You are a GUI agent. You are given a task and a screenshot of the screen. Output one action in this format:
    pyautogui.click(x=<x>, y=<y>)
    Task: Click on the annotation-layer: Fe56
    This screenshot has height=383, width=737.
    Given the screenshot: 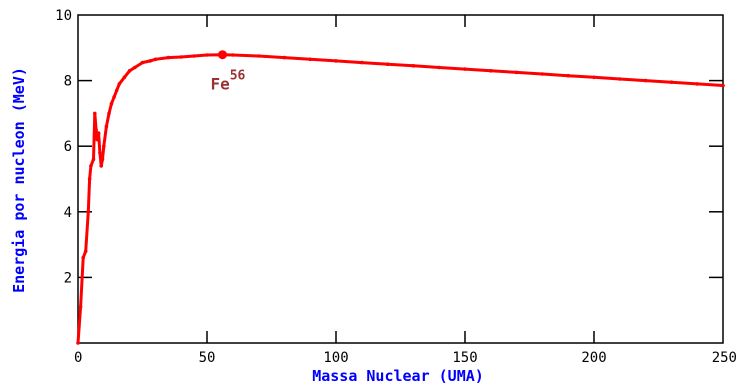 What is the action you would take?
    pyautogui.click(x=228, y=72)
    